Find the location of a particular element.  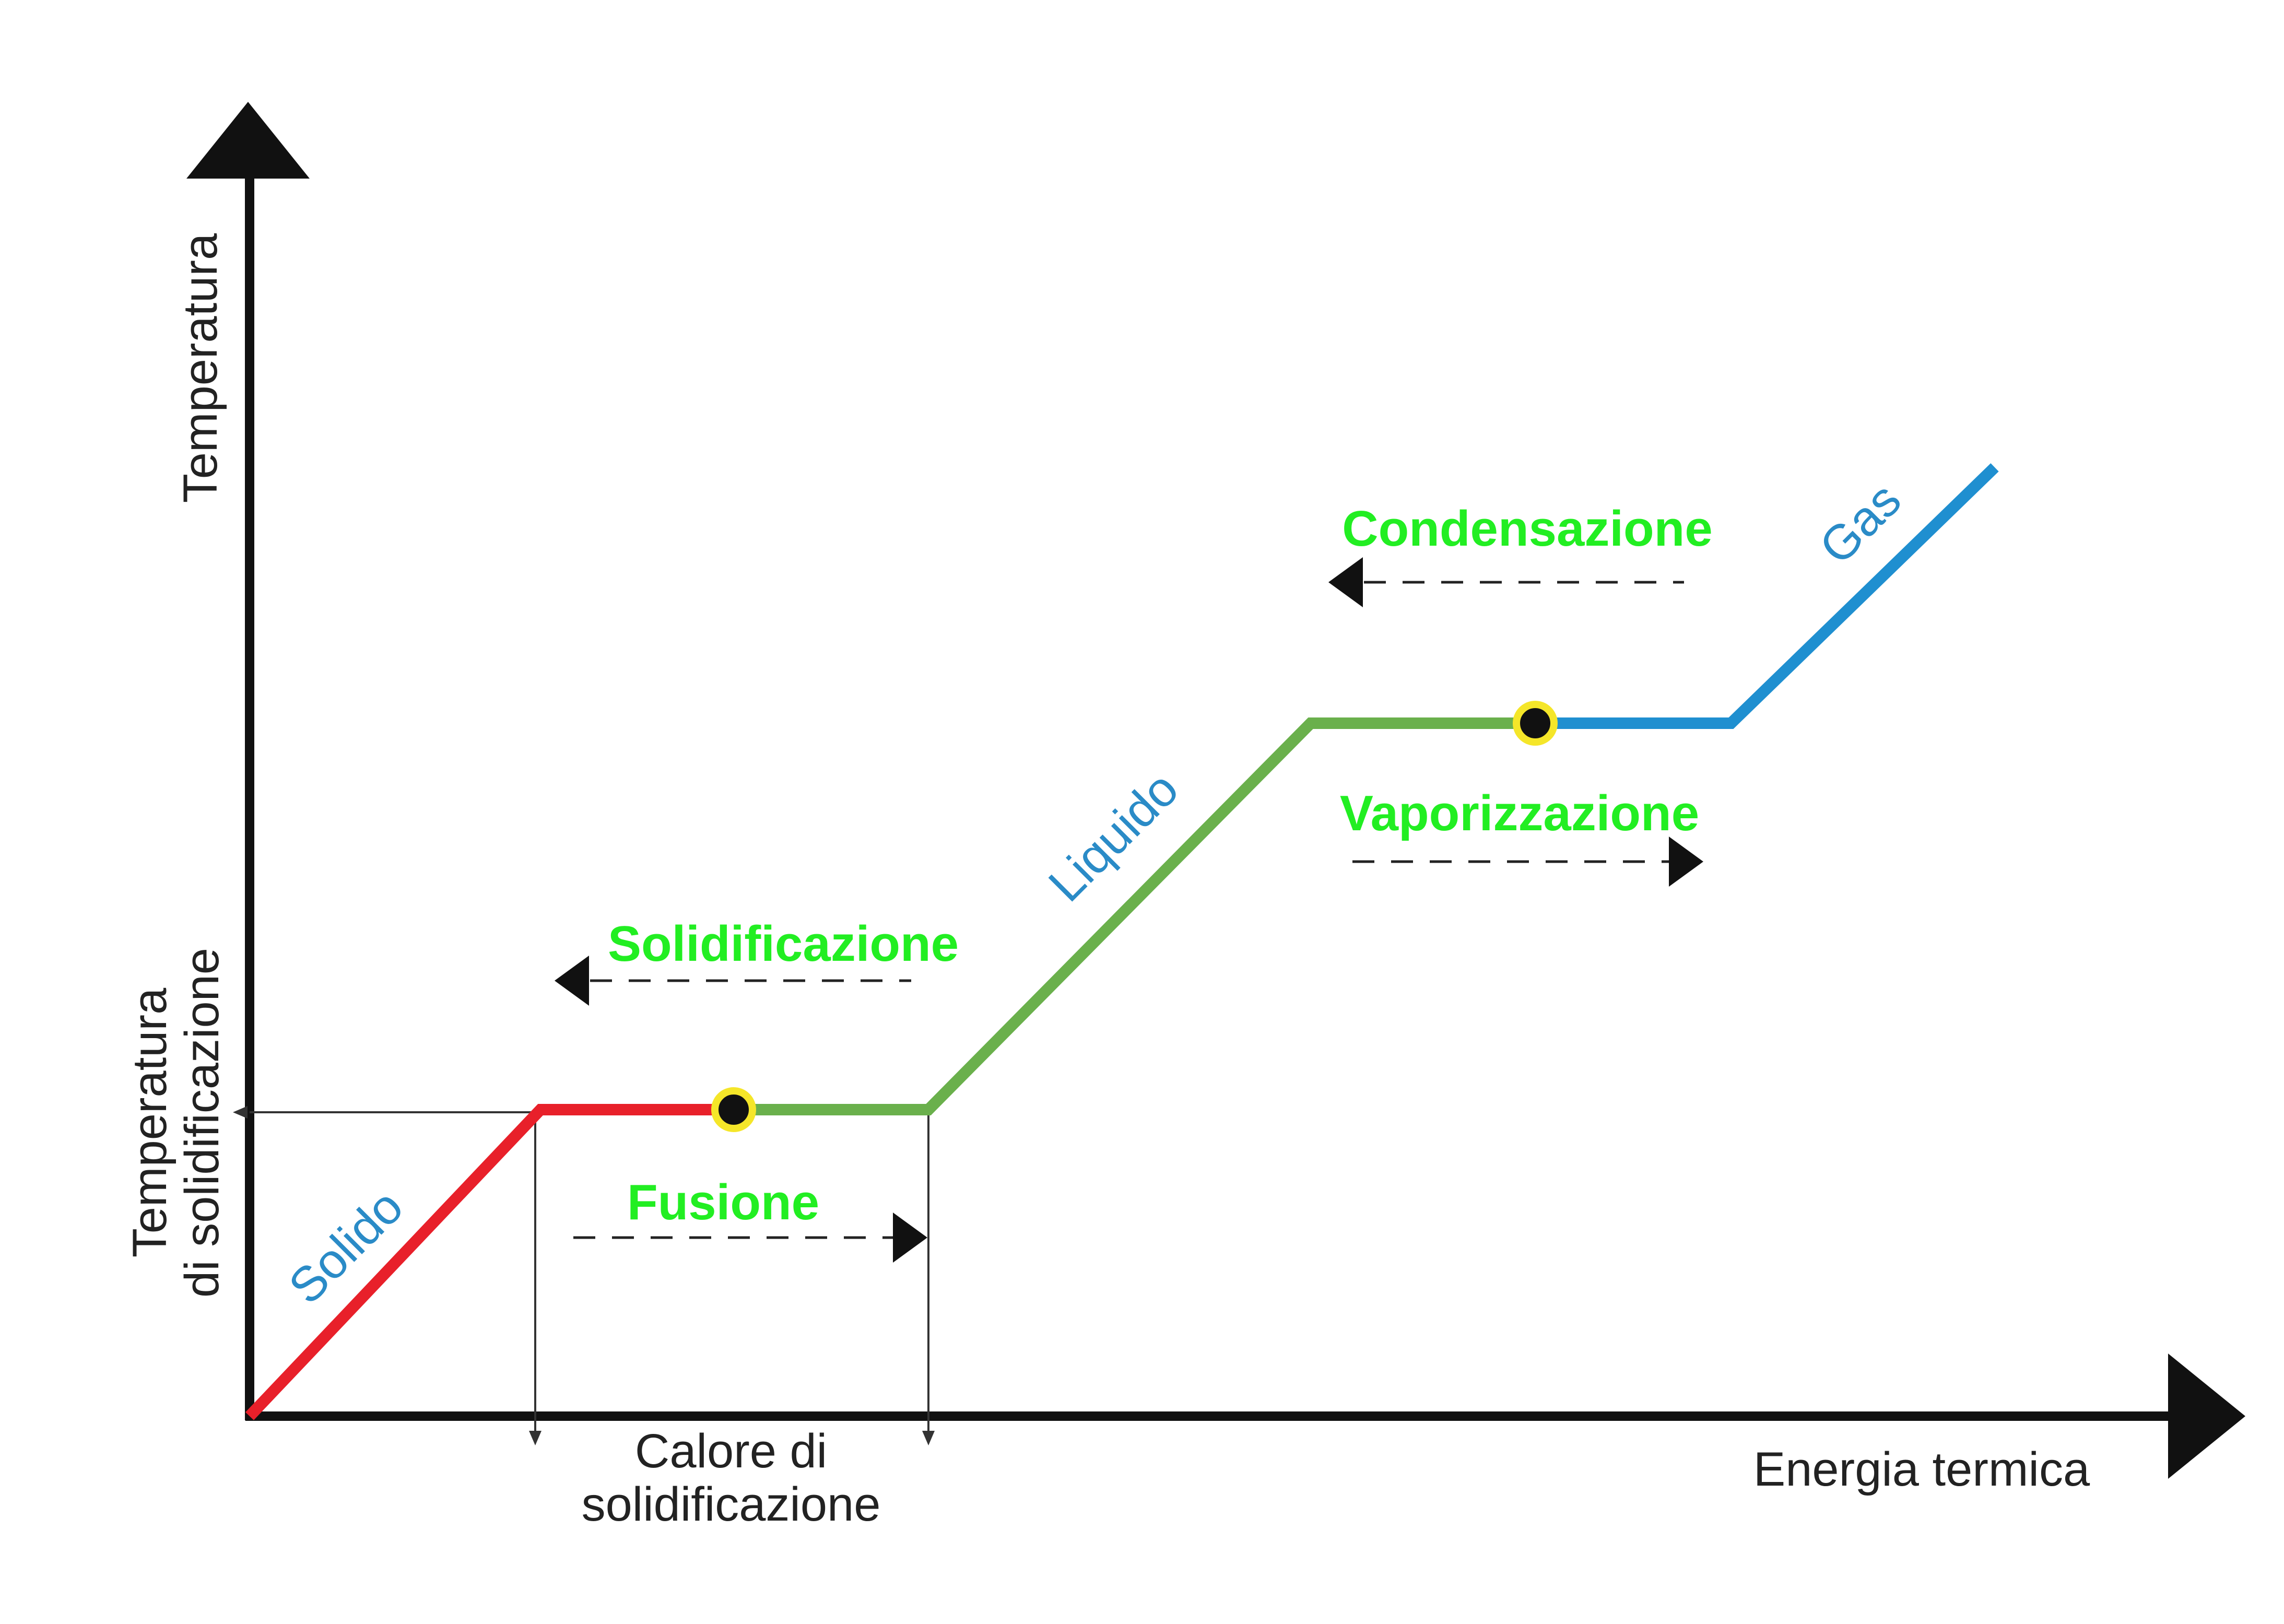

solidification-label: Solidificazione is located at coordinates (784, 944).